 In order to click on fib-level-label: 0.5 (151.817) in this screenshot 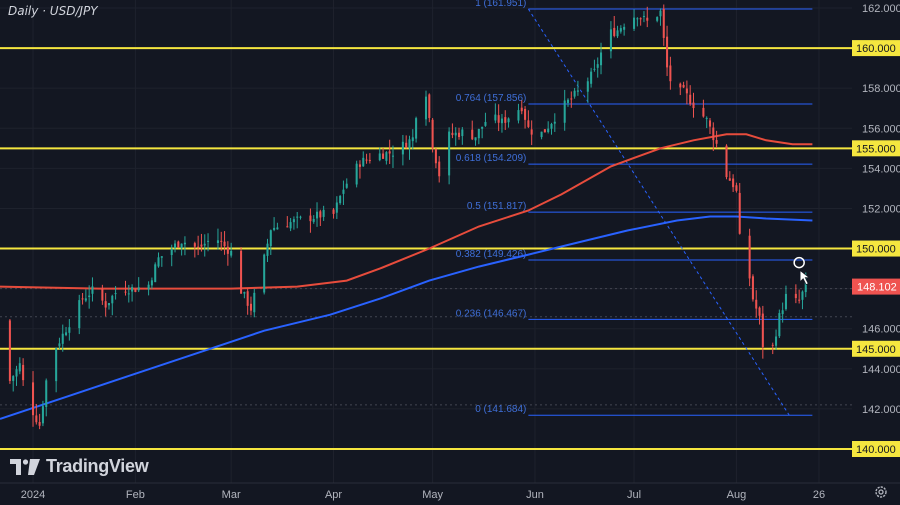, I will do `click(497, 206)`.